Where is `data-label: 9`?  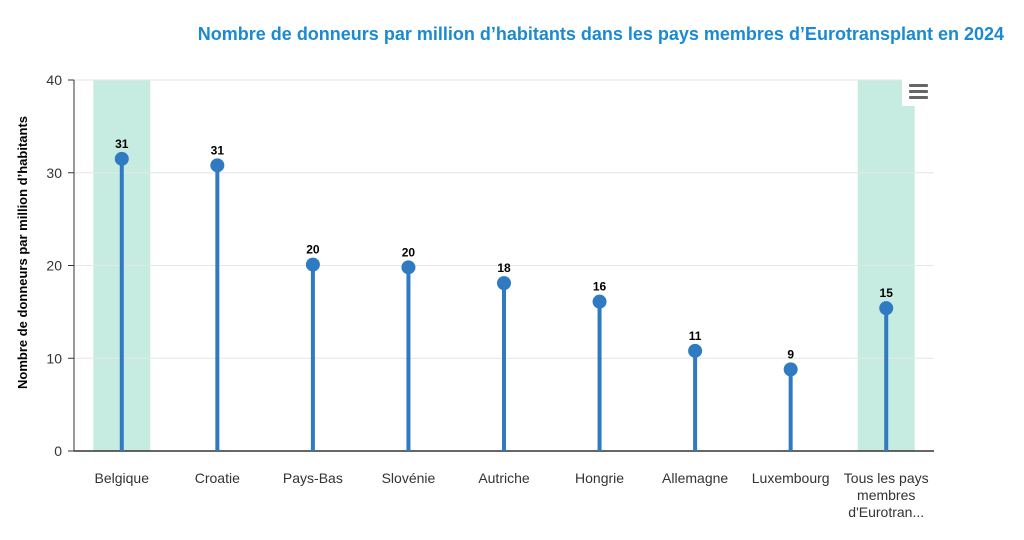
data-label: 9 is located at coordinates (790, 354).